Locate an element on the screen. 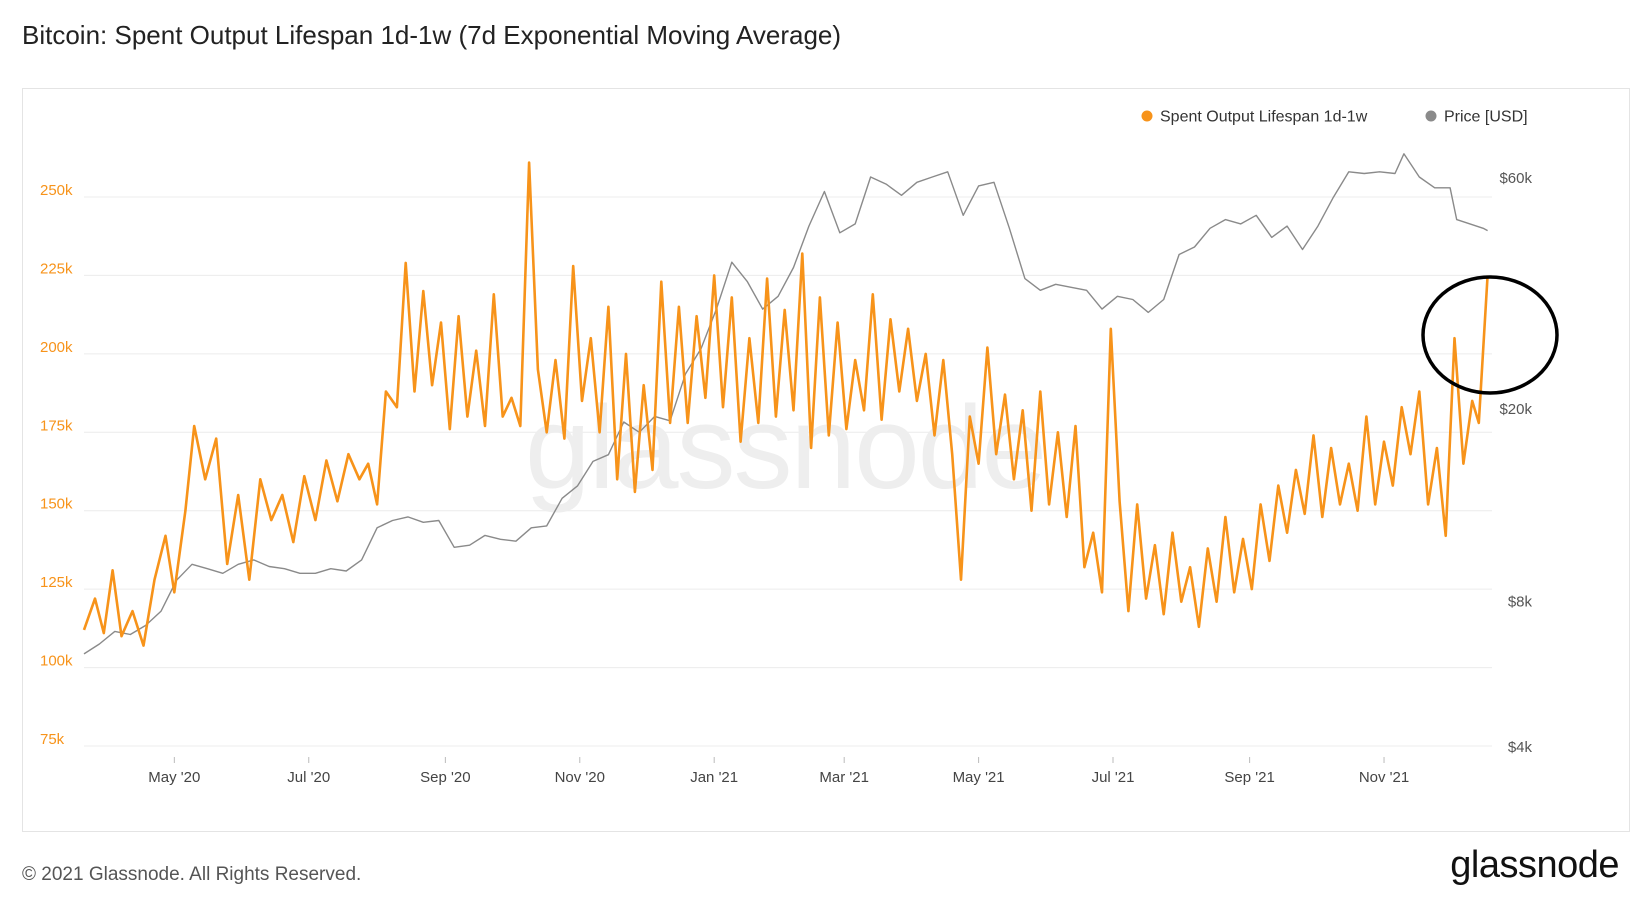 This screenshot has height=907, width=1641. y-left-tick-label: 175k is located at coordinates (56, 425).